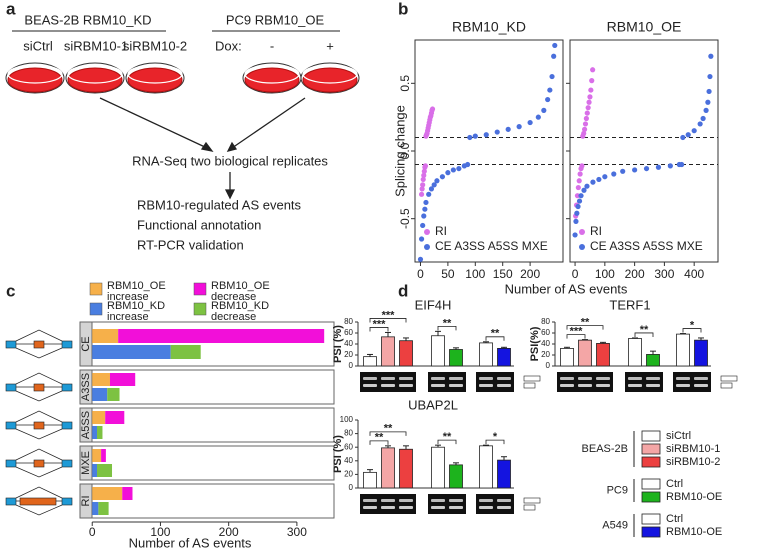  Describe the element at coordinates (503, 274) in the screenshot. I see `x-tick-label: 150` at that location.